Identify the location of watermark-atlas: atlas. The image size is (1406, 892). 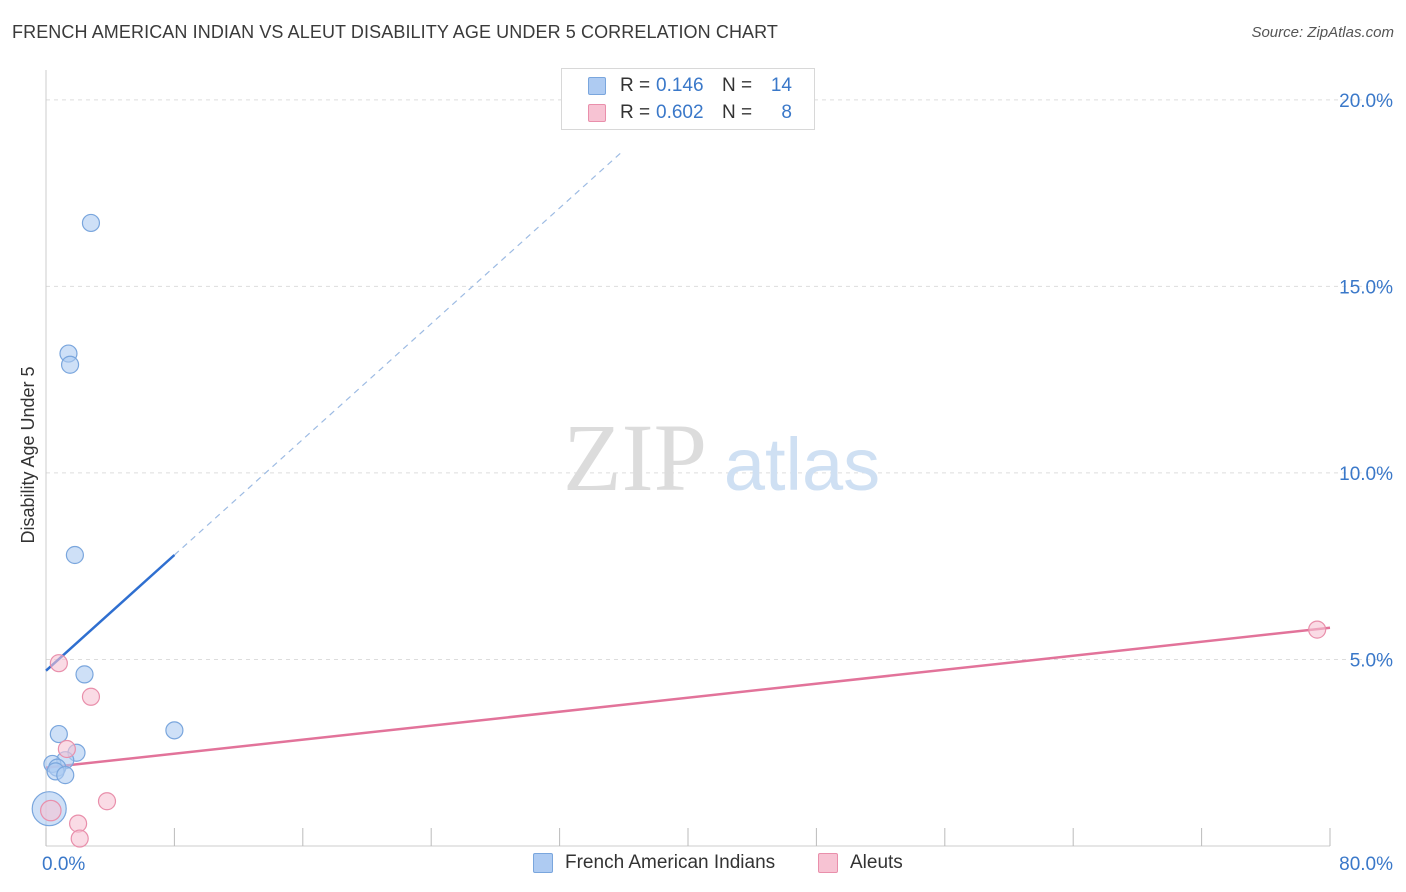
(802, 464).